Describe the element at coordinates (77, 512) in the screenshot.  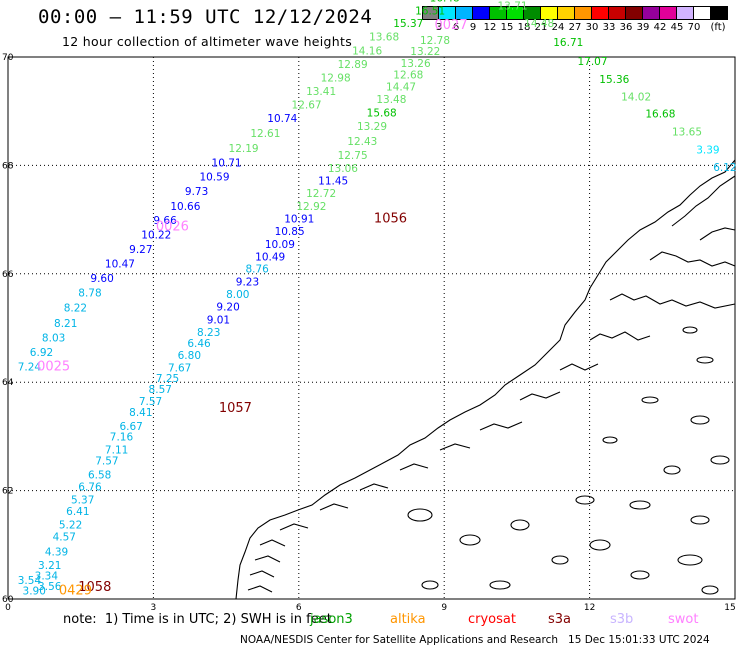
I see `swh-value-label: 6.41` at that location.